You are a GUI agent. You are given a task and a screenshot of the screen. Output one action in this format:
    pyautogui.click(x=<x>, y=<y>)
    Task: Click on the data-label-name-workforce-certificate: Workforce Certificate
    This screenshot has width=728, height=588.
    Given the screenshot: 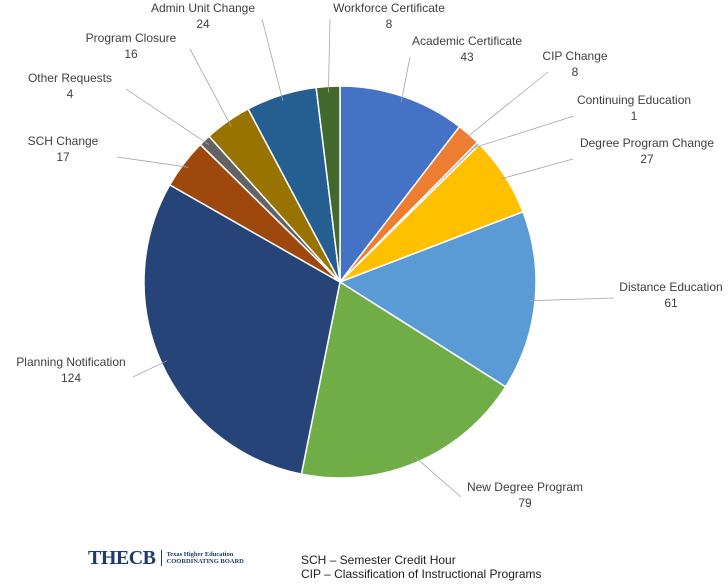 What is the action you would take?
    pyautogui.click(x=389, y=8)
    